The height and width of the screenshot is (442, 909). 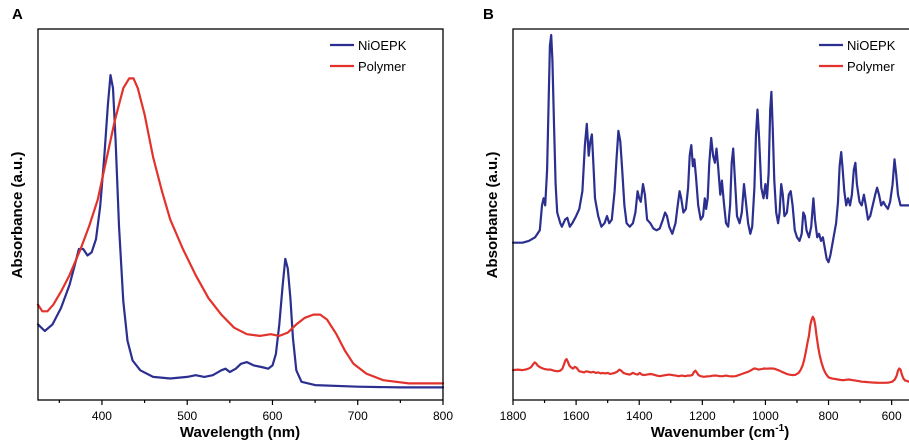 What do you see at coordinates (272, 416) in the screenshot?
I see `panel-a-x-tick-label: 600` at bounding box center [272, 416].